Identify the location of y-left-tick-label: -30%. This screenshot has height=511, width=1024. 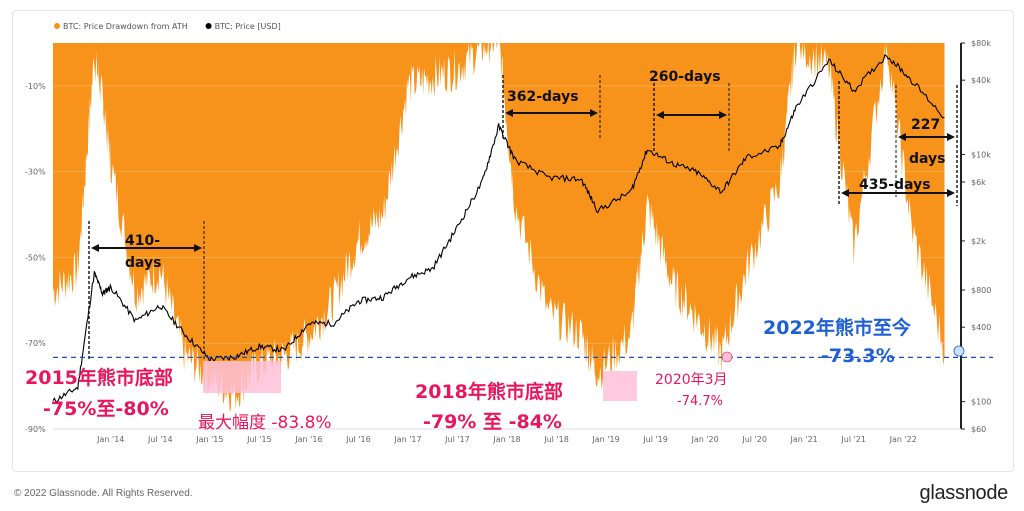
(35, 172).